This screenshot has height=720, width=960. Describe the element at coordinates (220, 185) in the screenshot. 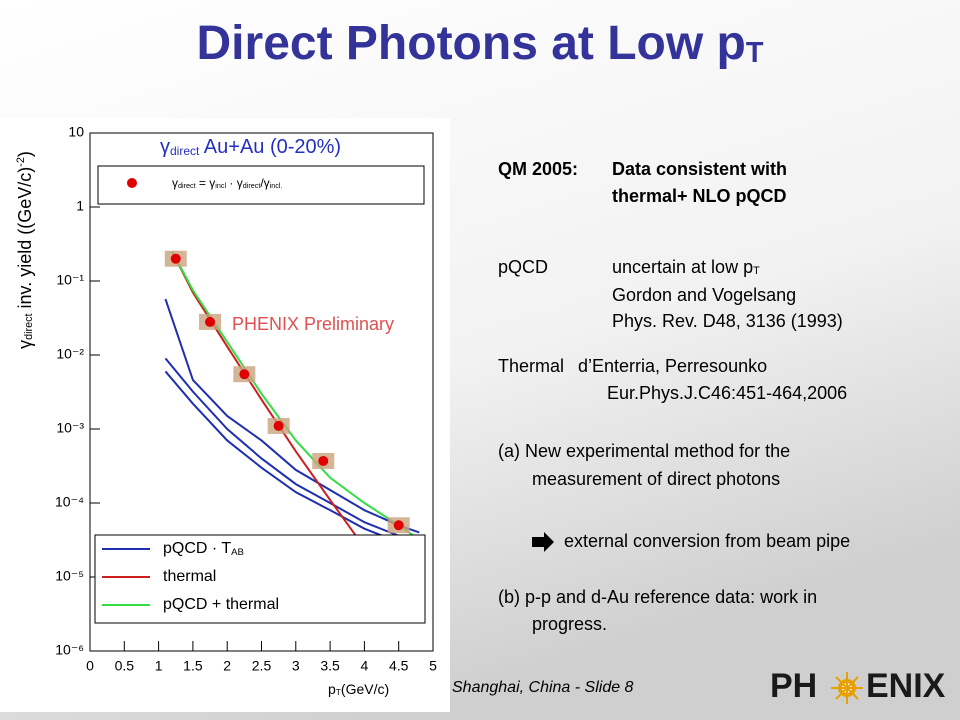

I see `text-part: incl` at that location.